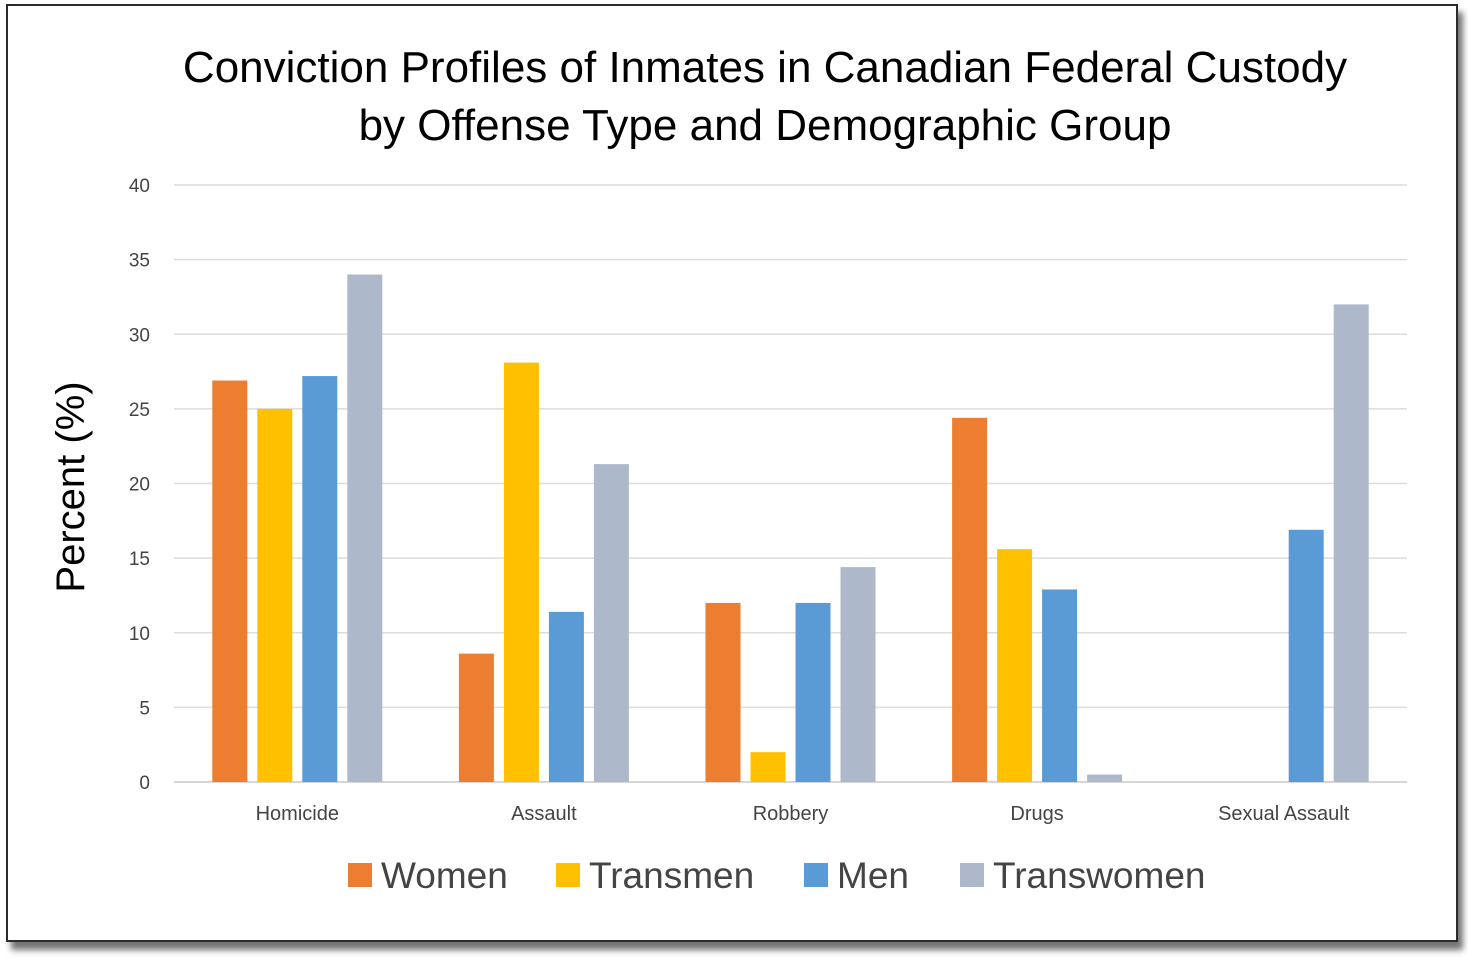 The width and height of the screenshot is (1468, 968). Describe the element at coordinates (139, 410) in the screenshot. I see `y-tick-label: 25` at that location.